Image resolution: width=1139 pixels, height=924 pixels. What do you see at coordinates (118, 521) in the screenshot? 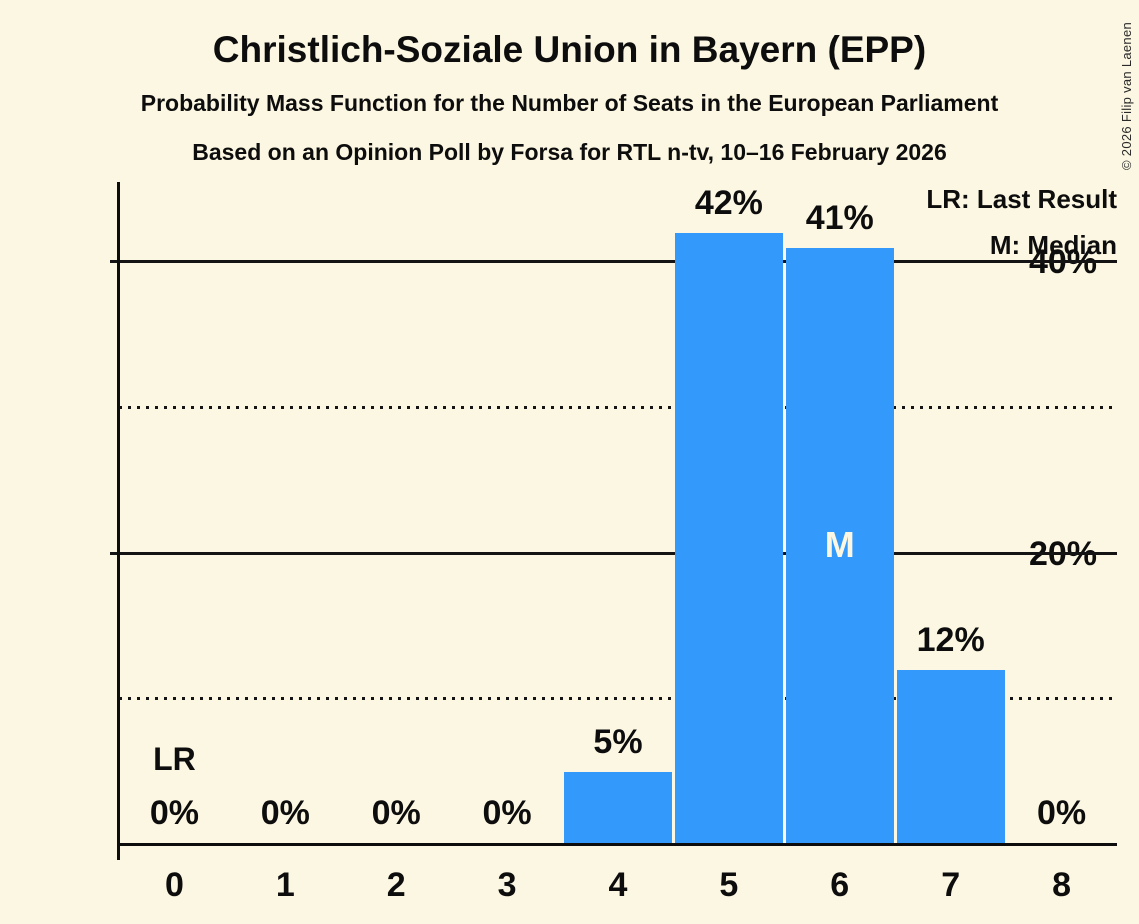
I see `y-axis-line` at bounding box center [118, 521].